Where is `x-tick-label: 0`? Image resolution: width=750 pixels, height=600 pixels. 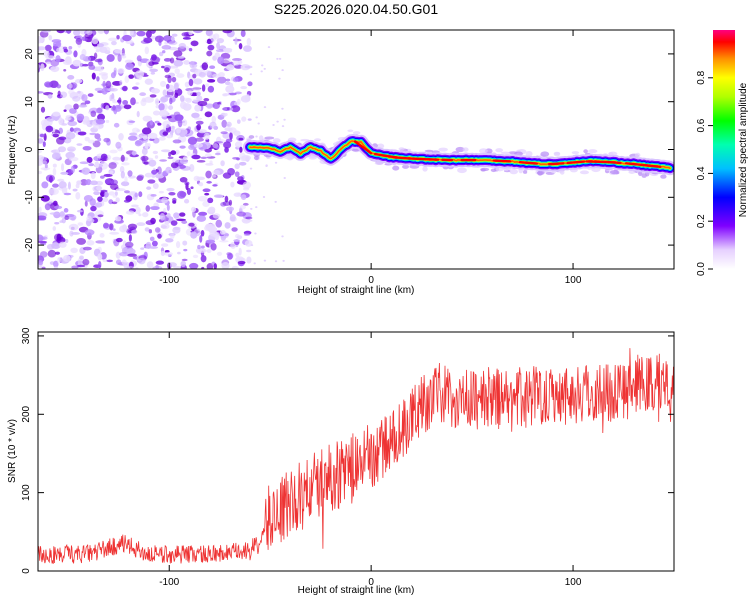
x-tick-label: 0 is located at coordinates (371, 280).